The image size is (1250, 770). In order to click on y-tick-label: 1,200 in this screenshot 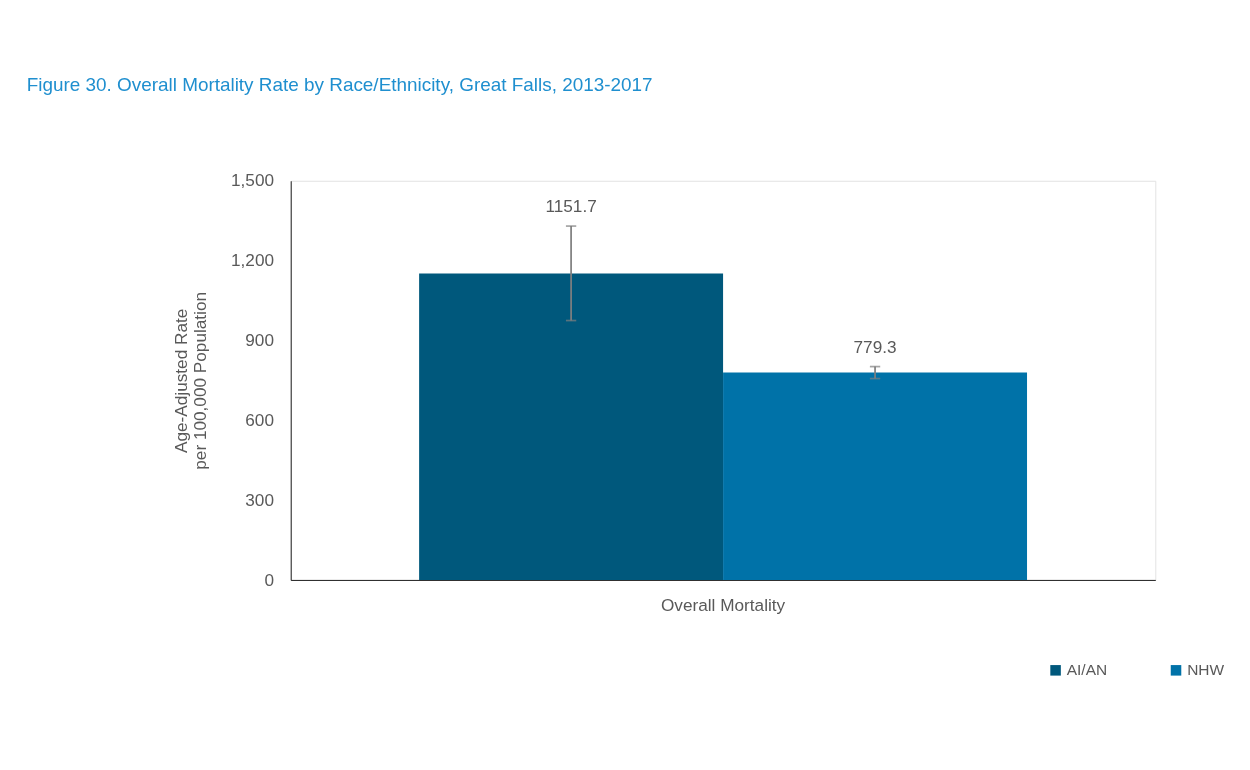, I will do `click(252, 260)`.